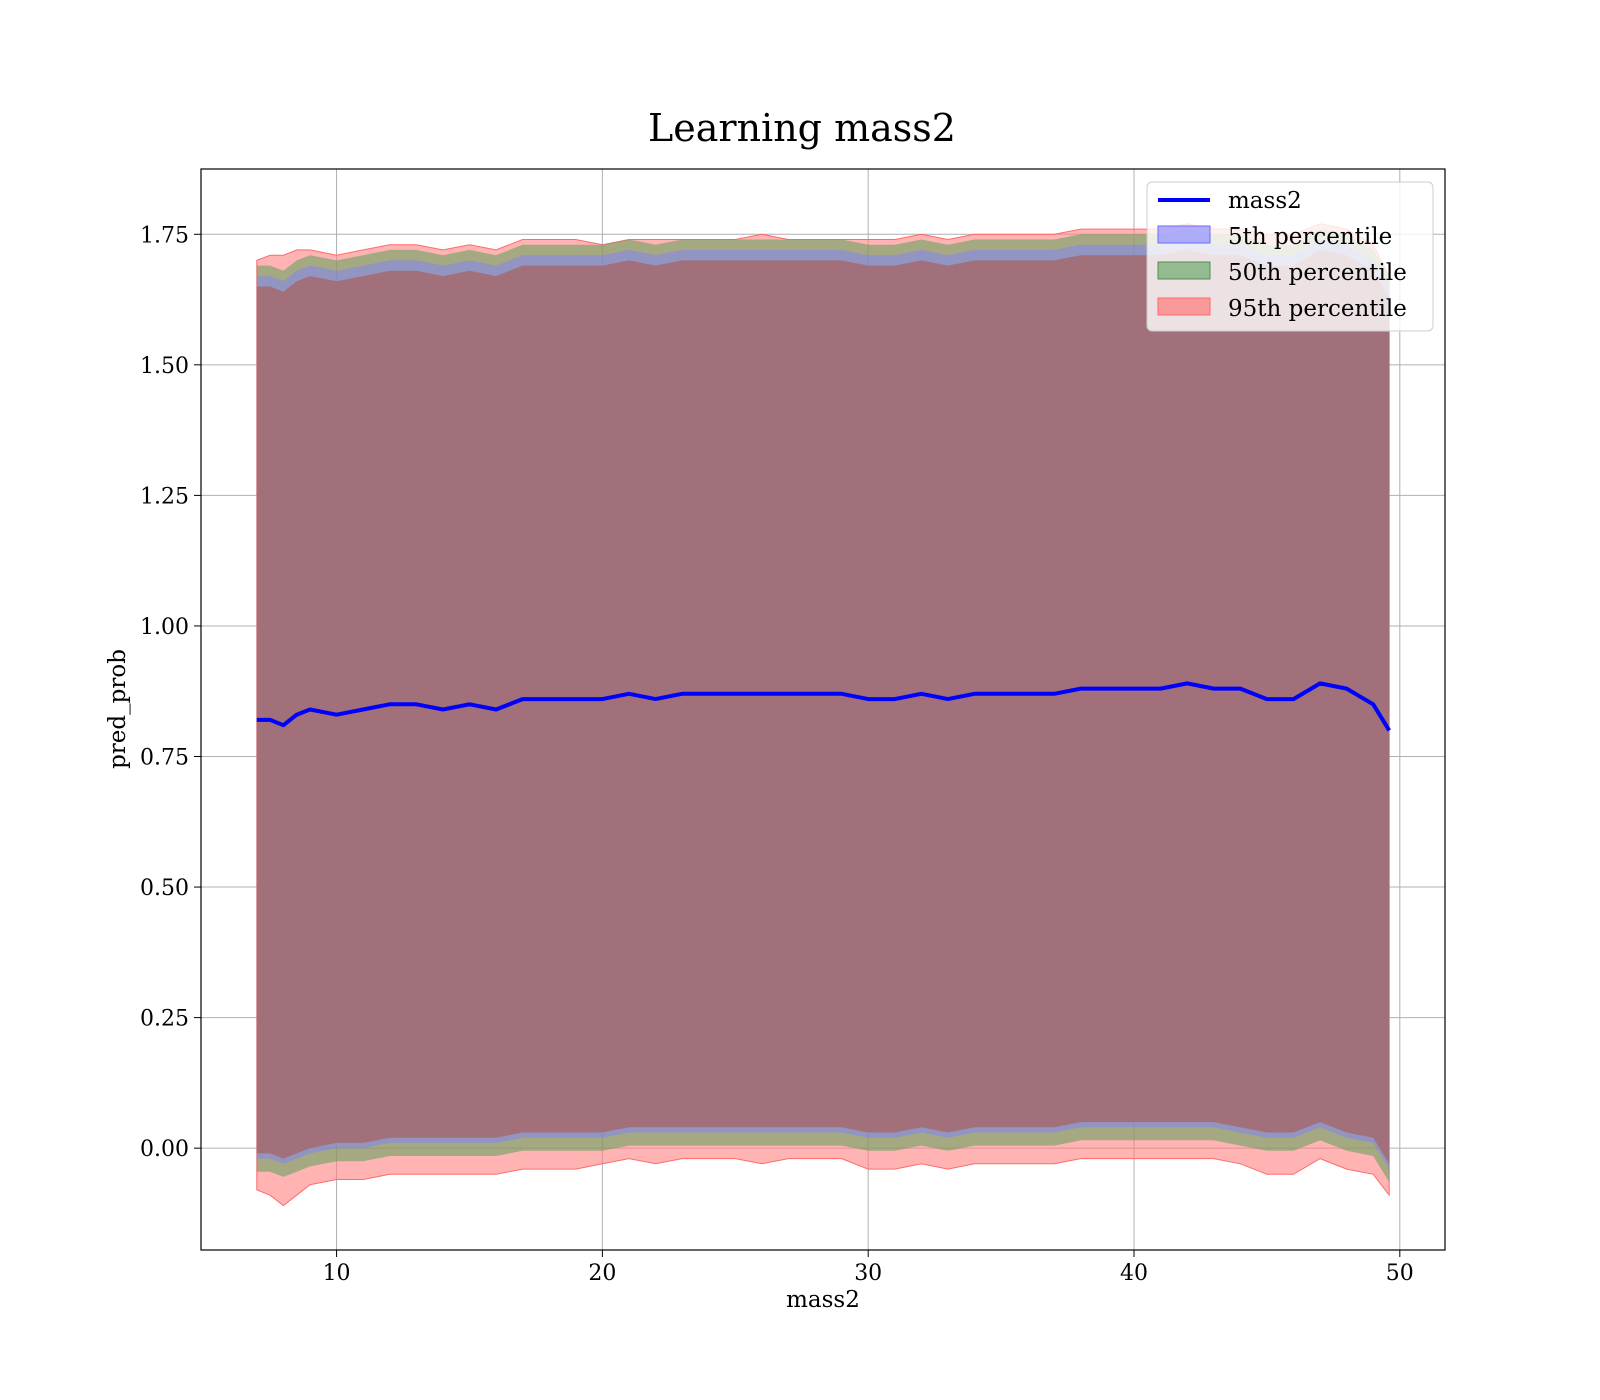 Image resolution: width=1600 pixels, height=1400 pixels. Describe the element at coordinates (823, 1300) in the screenshot. I see `x-axis-label: mass2` at that location.